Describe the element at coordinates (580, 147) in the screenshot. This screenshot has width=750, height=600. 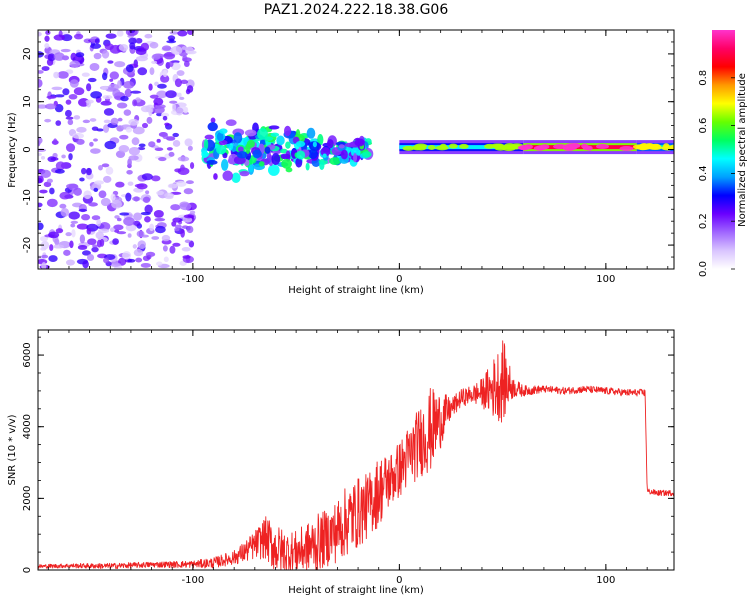
I see `spectrogram-band-core` at that location.